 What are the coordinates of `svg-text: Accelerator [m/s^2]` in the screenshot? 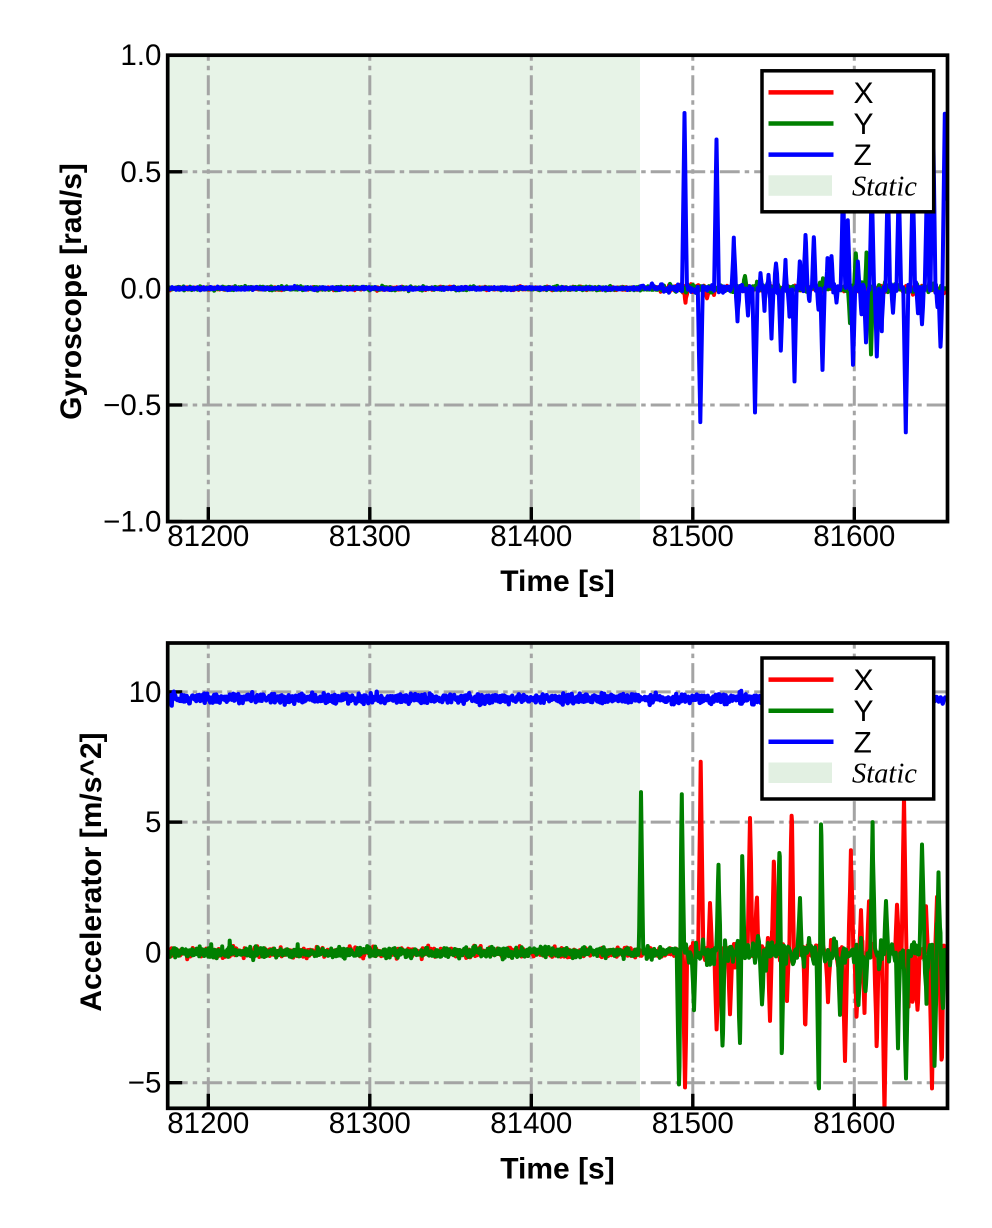 It's located at (91, 871).